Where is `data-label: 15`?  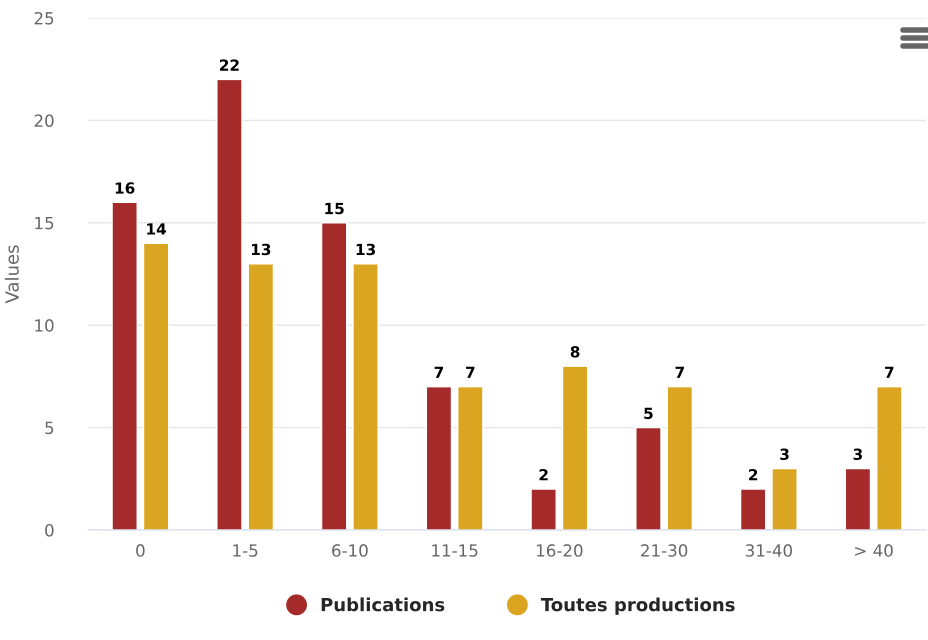
data-label: 15 is located at coordinates (334, 208).